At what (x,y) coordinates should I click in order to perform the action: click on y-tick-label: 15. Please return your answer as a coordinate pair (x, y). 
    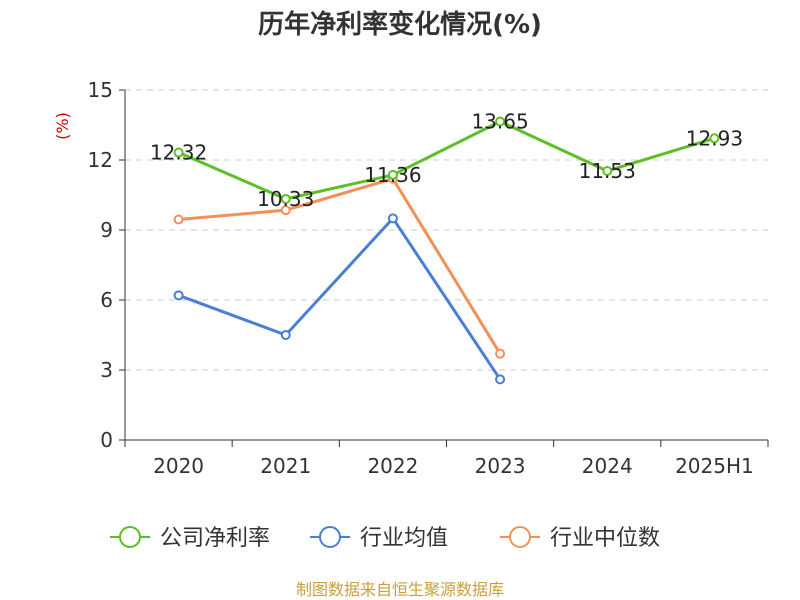
    Looking at the image, I should click on (100, 90).